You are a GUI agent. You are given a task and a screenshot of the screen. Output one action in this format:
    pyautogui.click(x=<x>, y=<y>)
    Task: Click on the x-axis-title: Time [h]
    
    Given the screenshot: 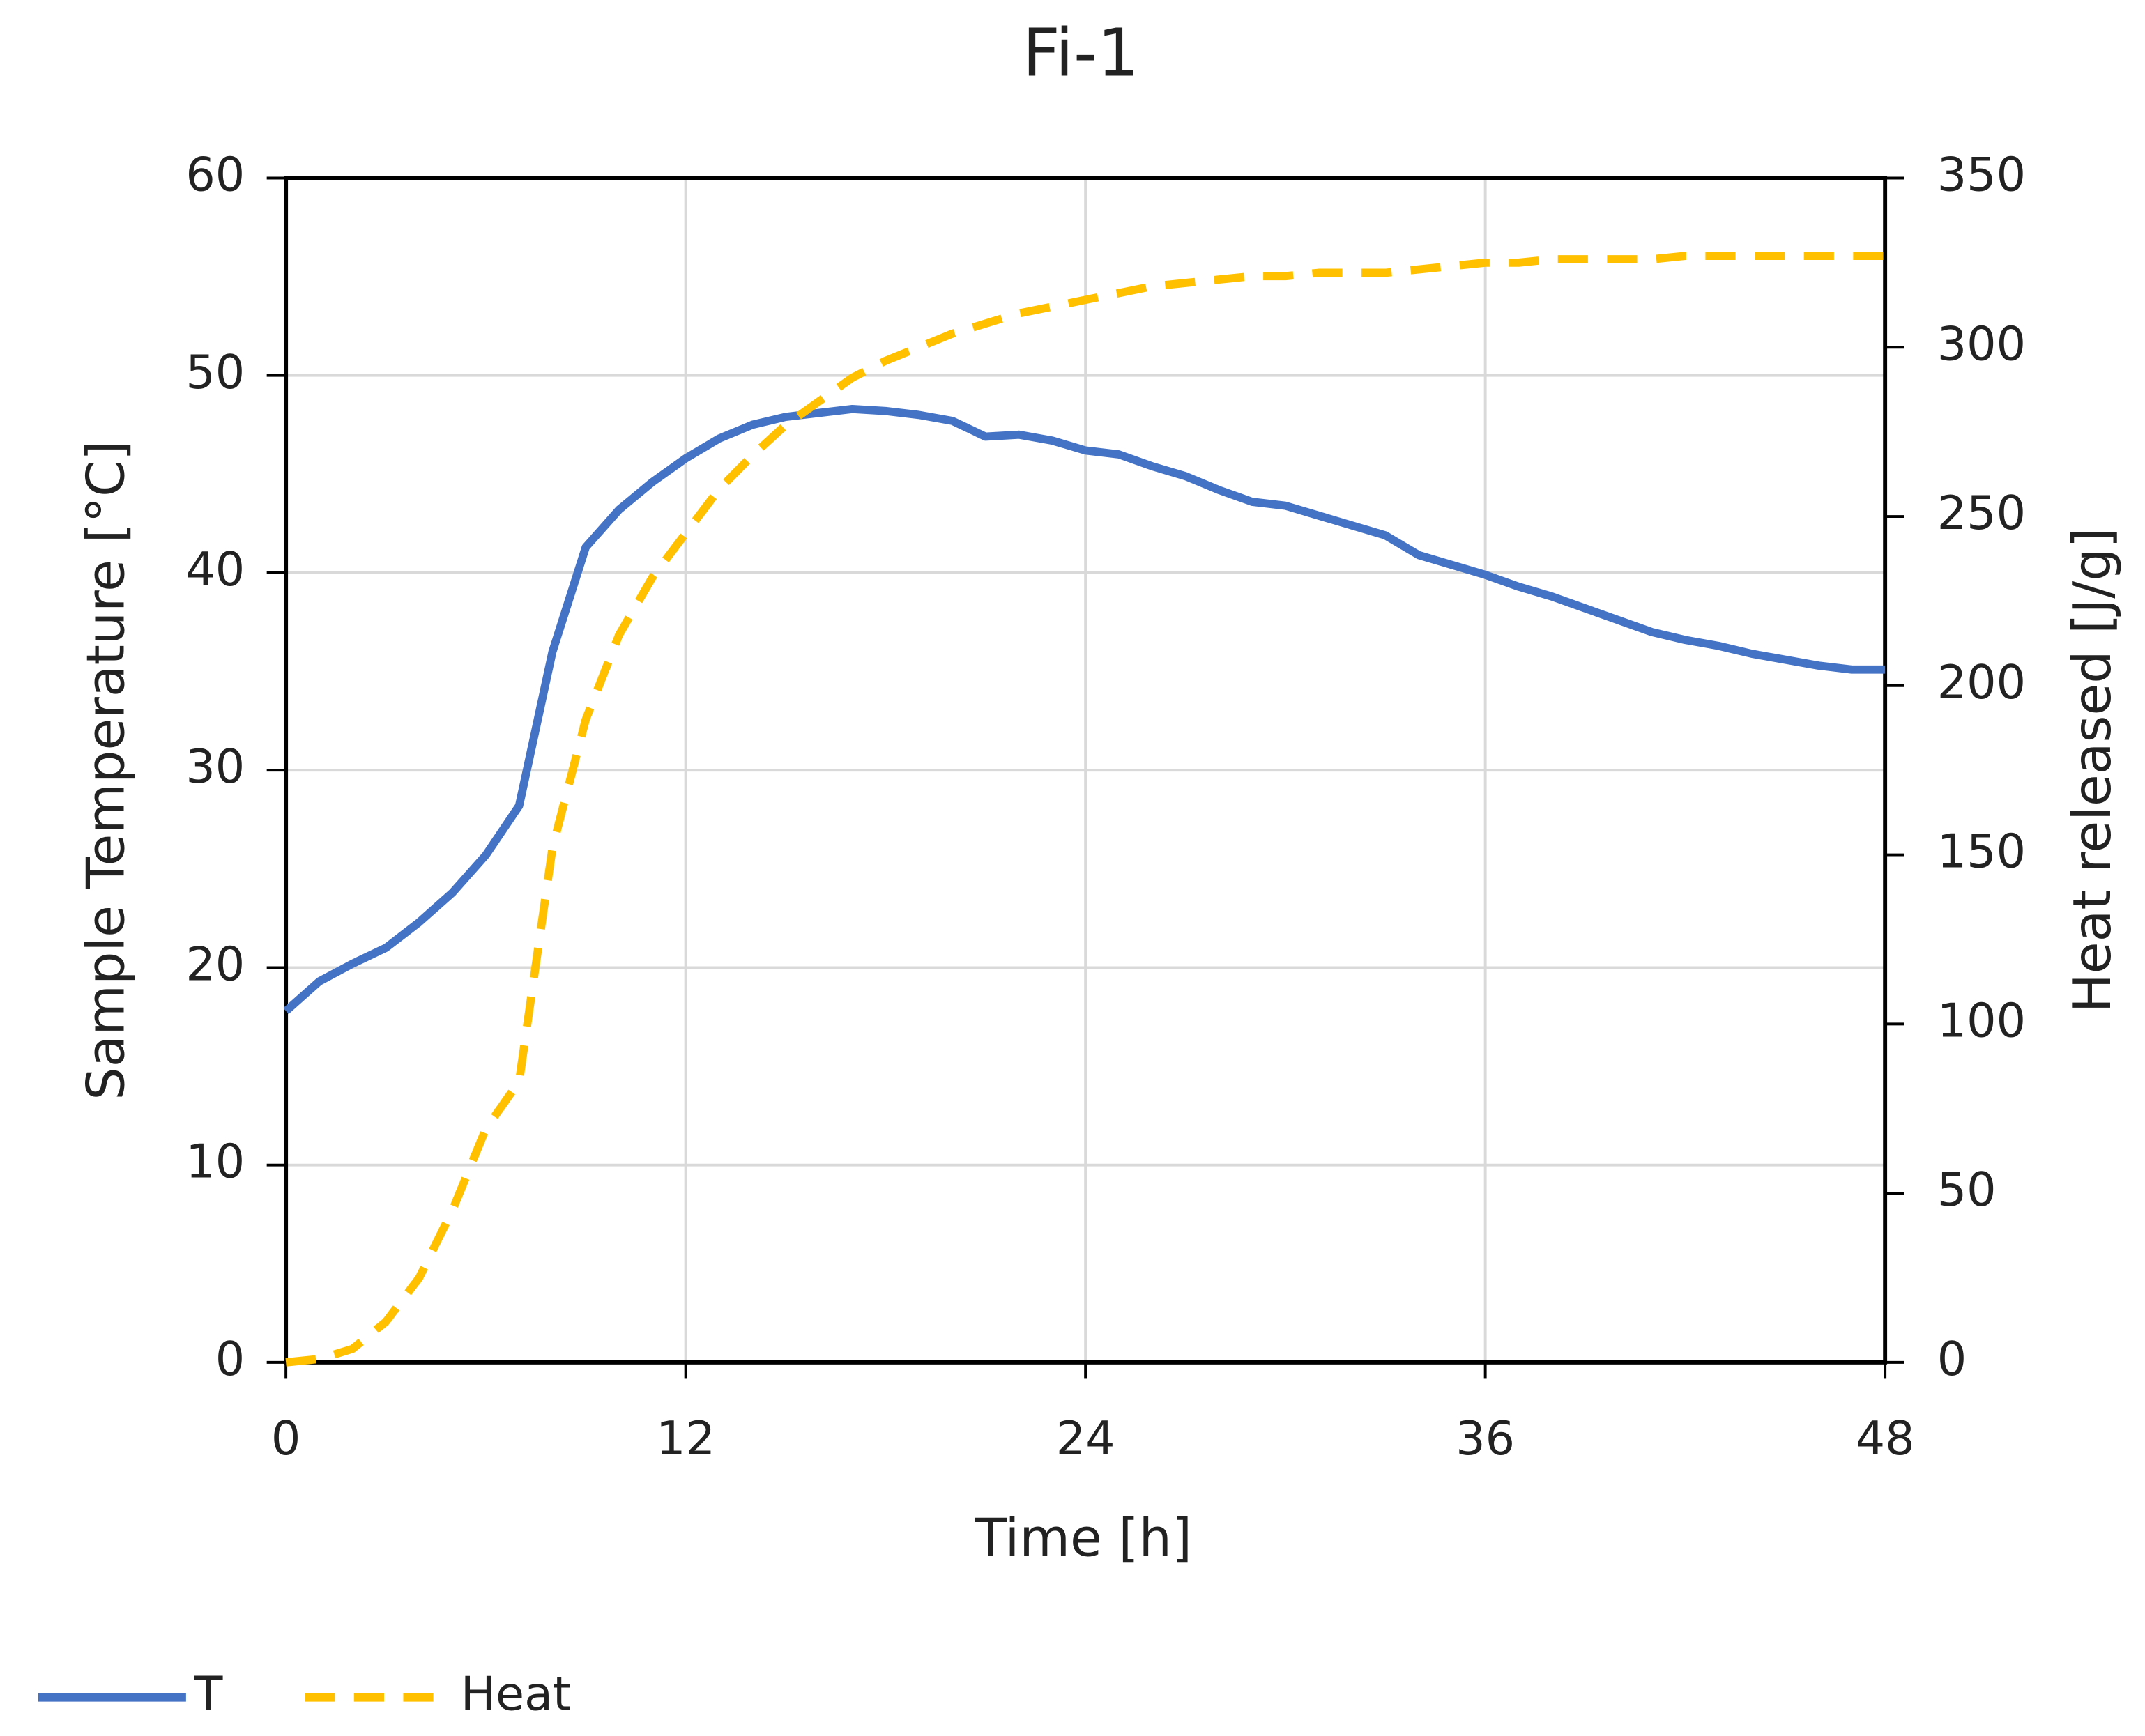 What is the action you would take?
    pyautogui.click(x=1083, y=1537)
    